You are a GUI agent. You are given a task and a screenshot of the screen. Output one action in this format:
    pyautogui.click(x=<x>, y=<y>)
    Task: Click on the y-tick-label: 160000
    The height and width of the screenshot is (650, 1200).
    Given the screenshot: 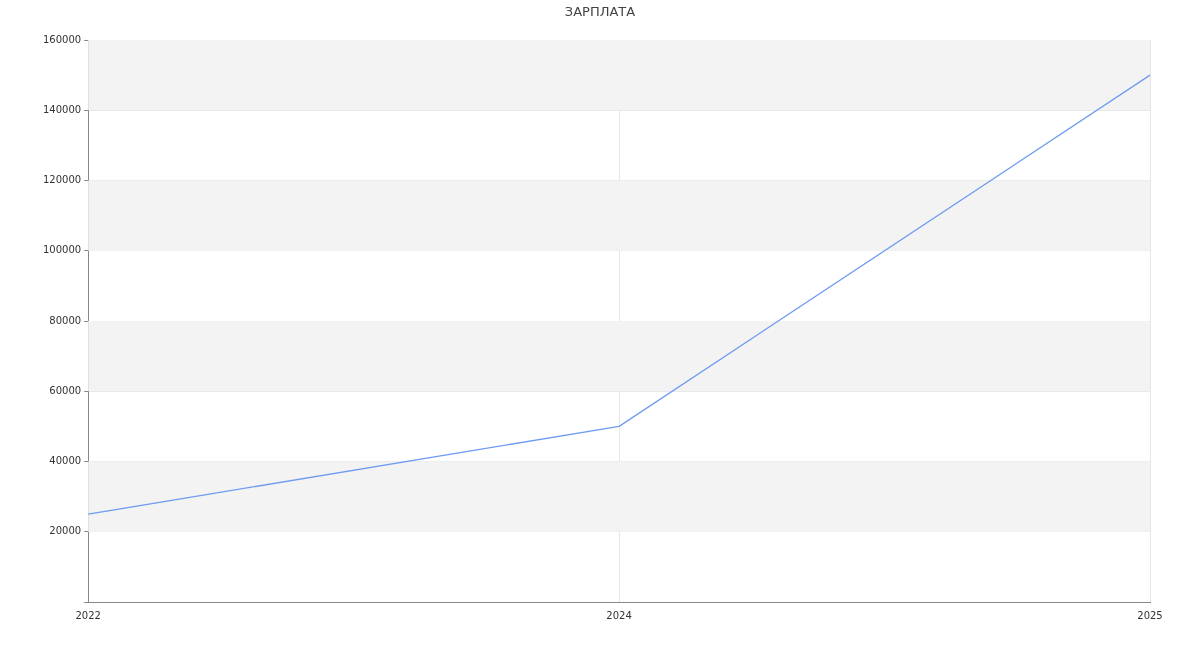 What is the action you would take?
    pyautogui.click(x=62, y=39)
    